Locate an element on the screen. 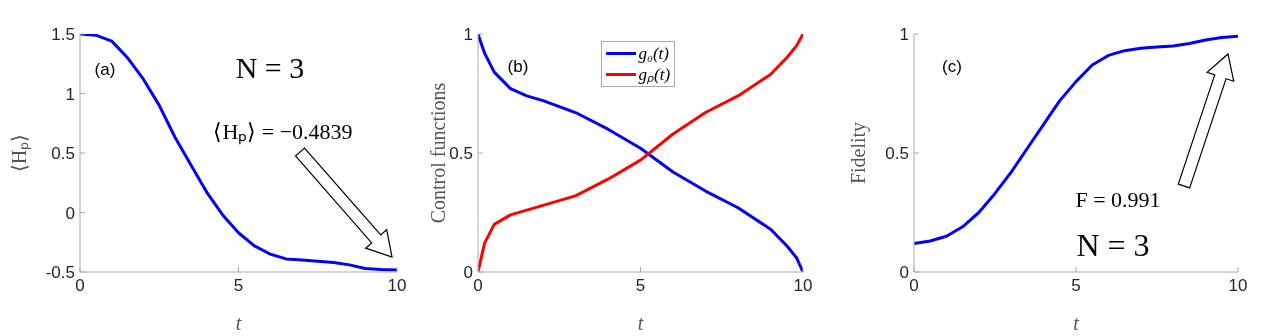 The height and width of the screenshot is (336, 1280). annotation: (b) is located at coordinates (518, 67).